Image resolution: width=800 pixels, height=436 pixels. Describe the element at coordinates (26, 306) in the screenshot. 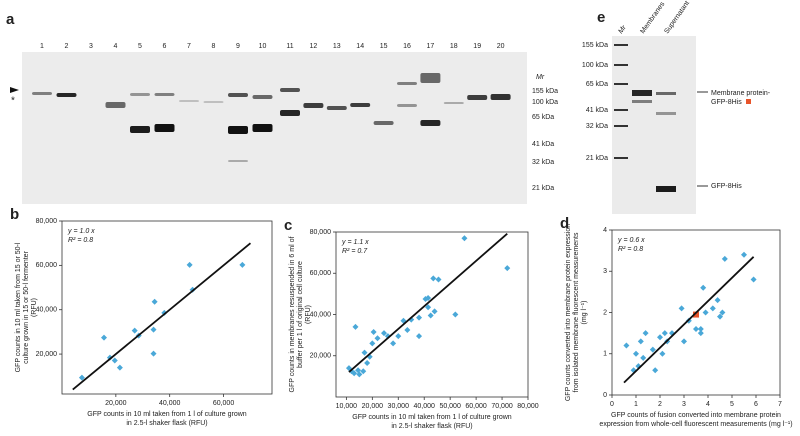

I see `y-axis-label: culture grown in 15 or 50-l fermenter` at that location.